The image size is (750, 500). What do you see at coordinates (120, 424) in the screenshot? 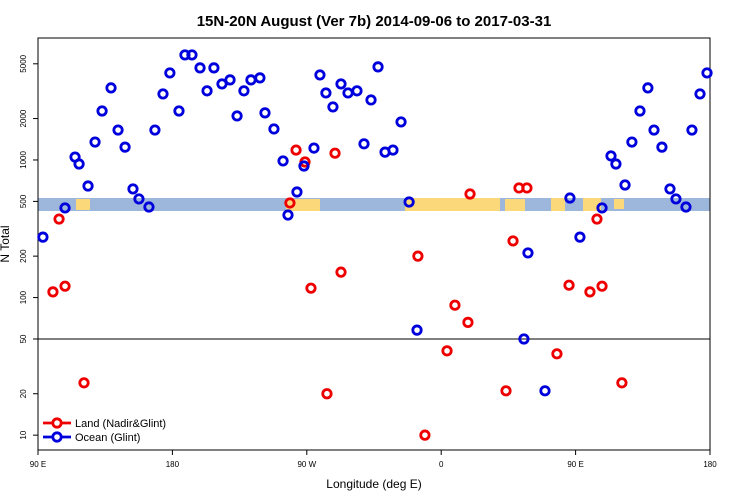
I see `legend-label: Land (Nadir&Glint)` at bounding box center [120, 424].